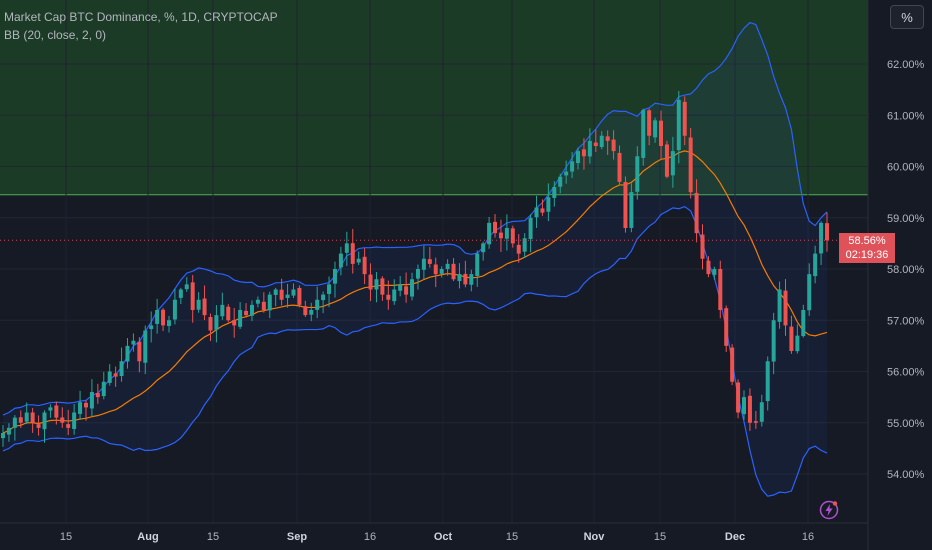 The width and height of the screenshot is (932, 550). What do you see at coordinates (907, 17) in the screenshot?
I see `percent-scale-button: %` at bounding box center [907, 17].